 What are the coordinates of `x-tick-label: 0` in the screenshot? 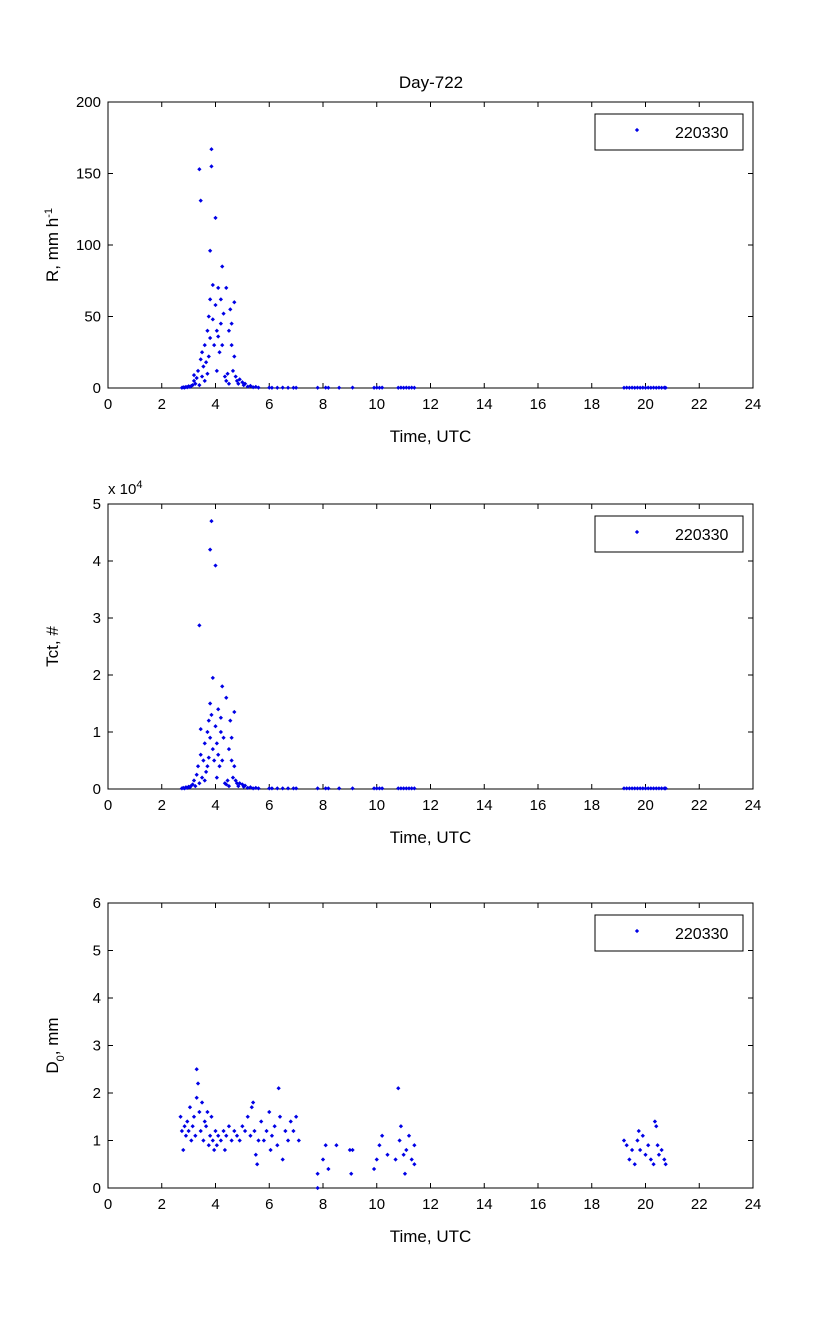 It's located at (108, 404).